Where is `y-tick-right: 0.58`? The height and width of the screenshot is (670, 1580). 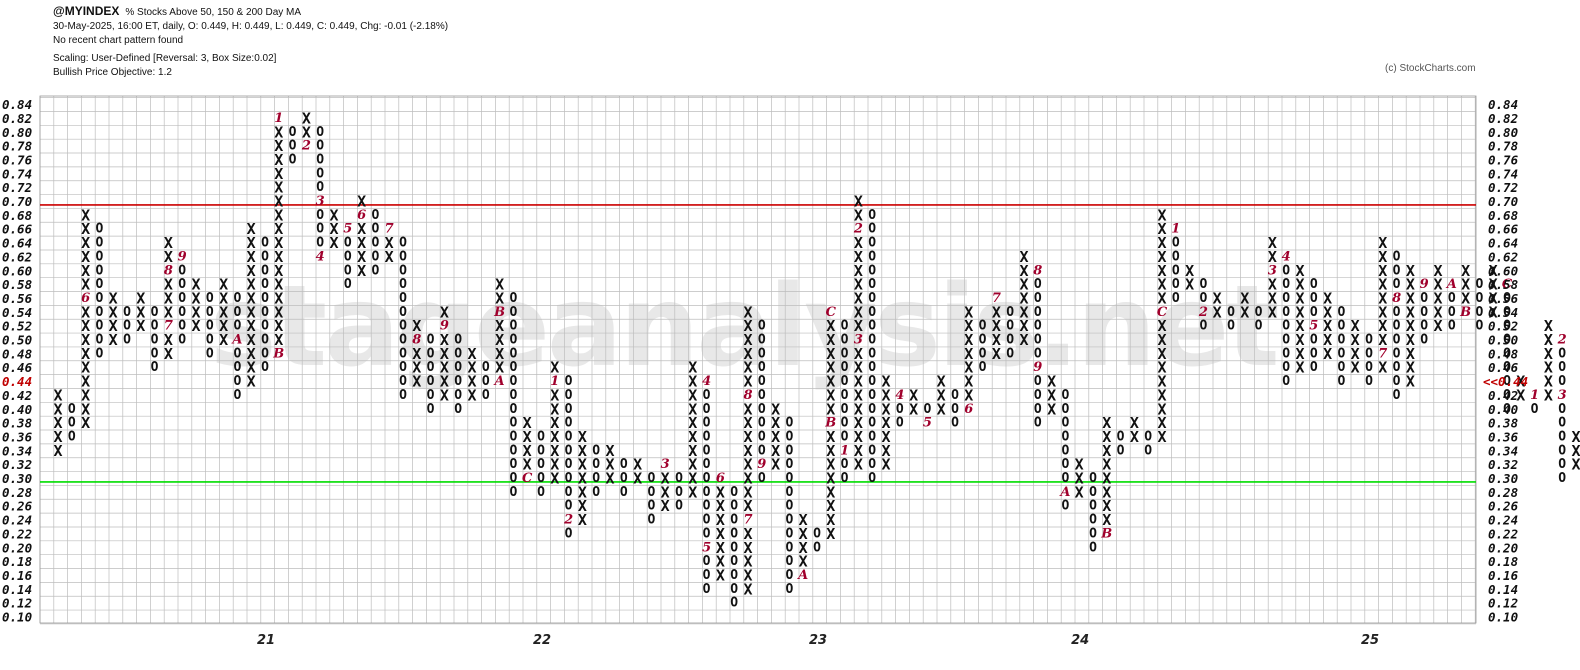
y-tick-right: 0.58 is located at coordinates (1503, 284).